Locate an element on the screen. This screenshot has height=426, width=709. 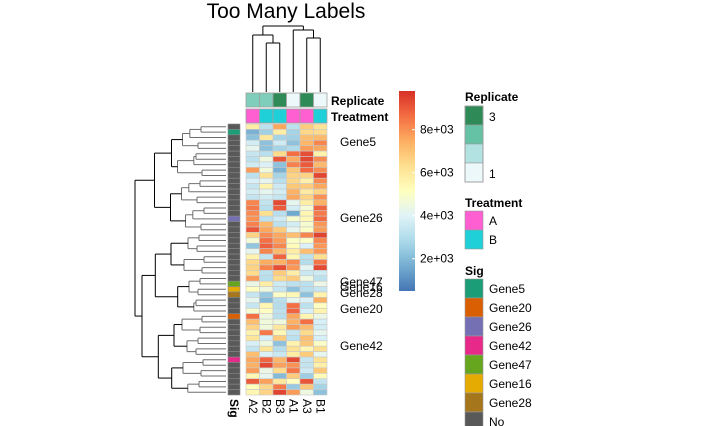
legend-title-replicate: Replicate is located at coordinates (492, 97).